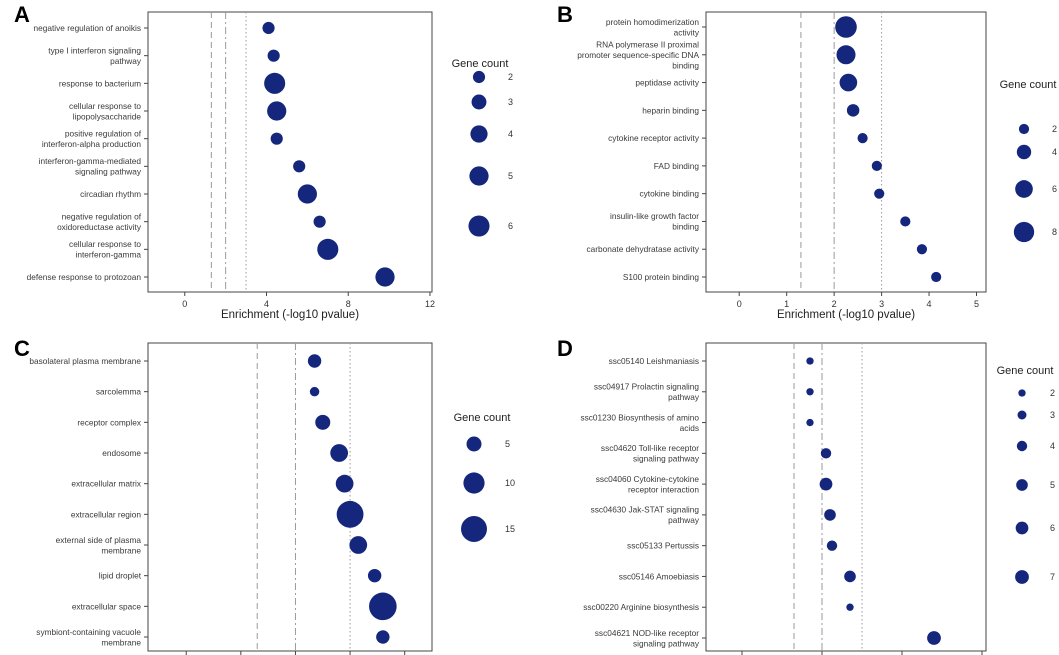  What do you see at coordinates (647, 44) in the screenshot?
I see `y-tick-label: RNA polymerase II proximal` at bounding box center [647, 44].